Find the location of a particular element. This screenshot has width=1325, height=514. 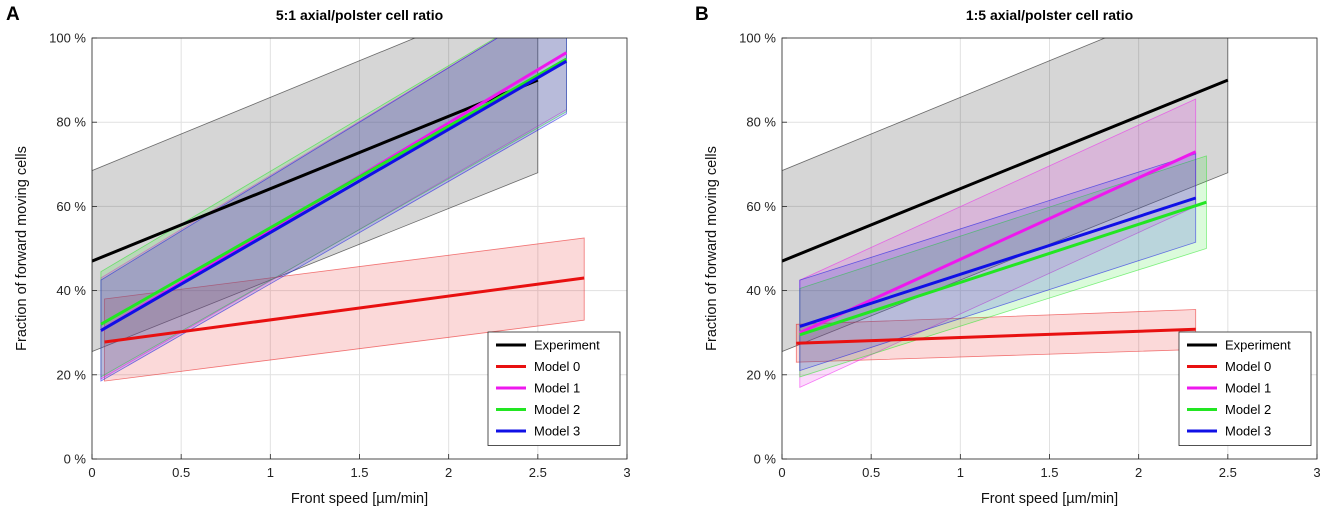

chart-title: 5:1 axial/polster cell ratio is located at coordinates (359, 15).